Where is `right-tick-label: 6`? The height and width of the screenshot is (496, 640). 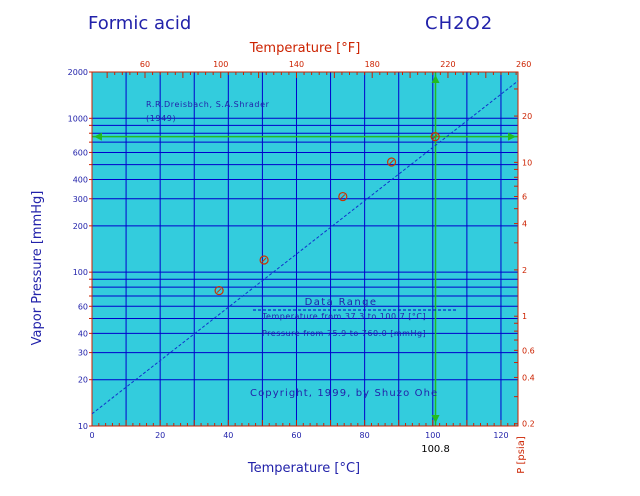 right-tick-label: 6 is located at coordinates (524, 197).